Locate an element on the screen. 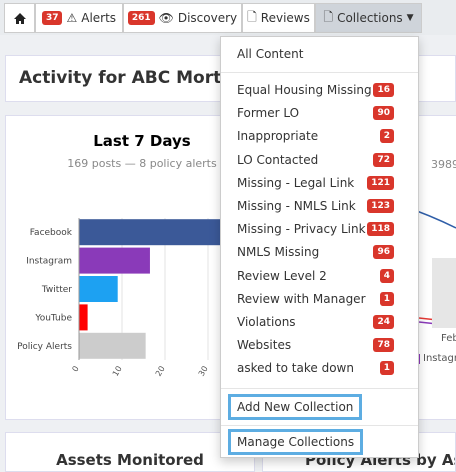  item-label: Review with Manager is located at coordinates (301, 298).